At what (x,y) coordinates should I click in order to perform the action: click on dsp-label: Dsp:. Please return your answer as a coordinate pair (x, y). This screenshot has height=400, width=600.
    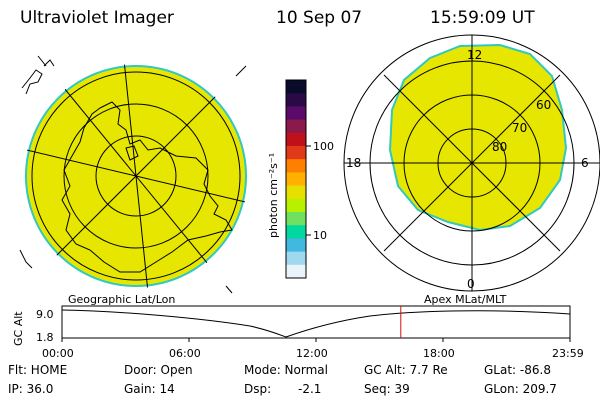
    Looking at the image, I should click on (258, 389).